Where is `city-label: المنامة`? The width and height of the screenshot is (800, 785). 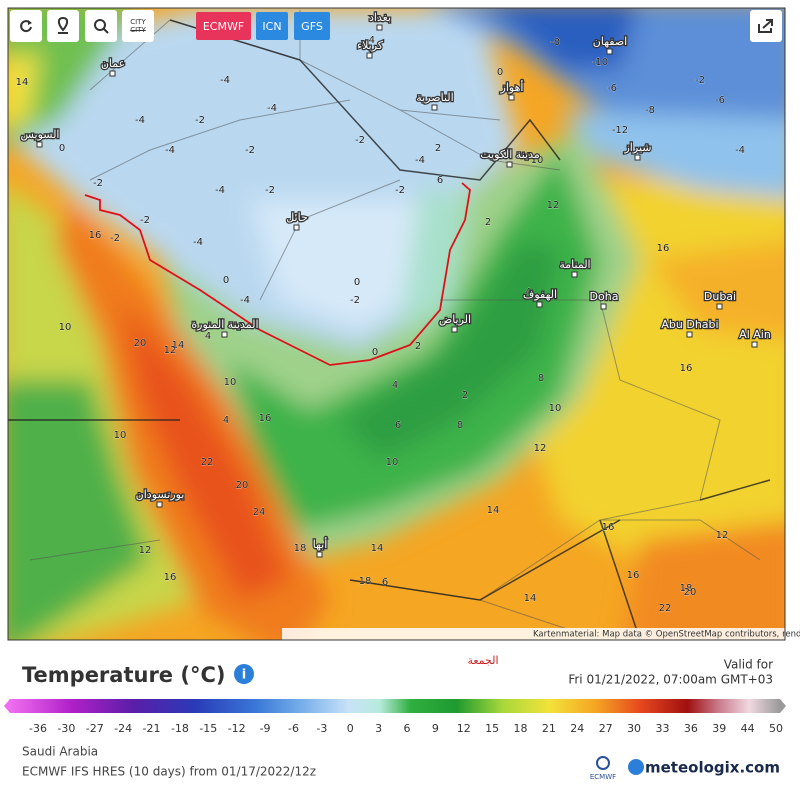 city-label: المنامة is located at coordinates (574, 264).